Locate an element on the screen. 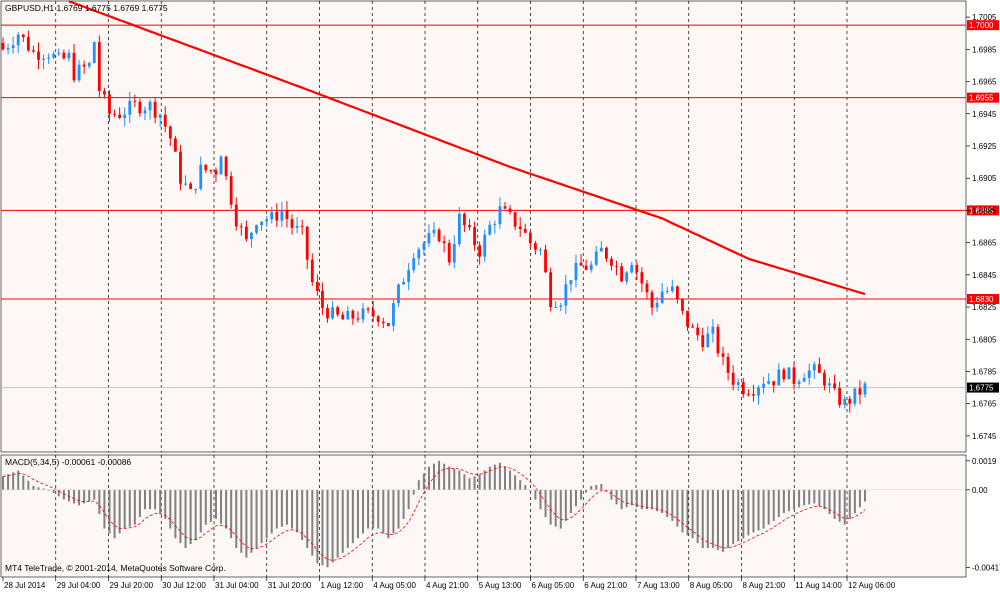 The width and height of the screenshot is (1000, 592). level-tag-label: 1.6830 is located at coordinates (981, 299).